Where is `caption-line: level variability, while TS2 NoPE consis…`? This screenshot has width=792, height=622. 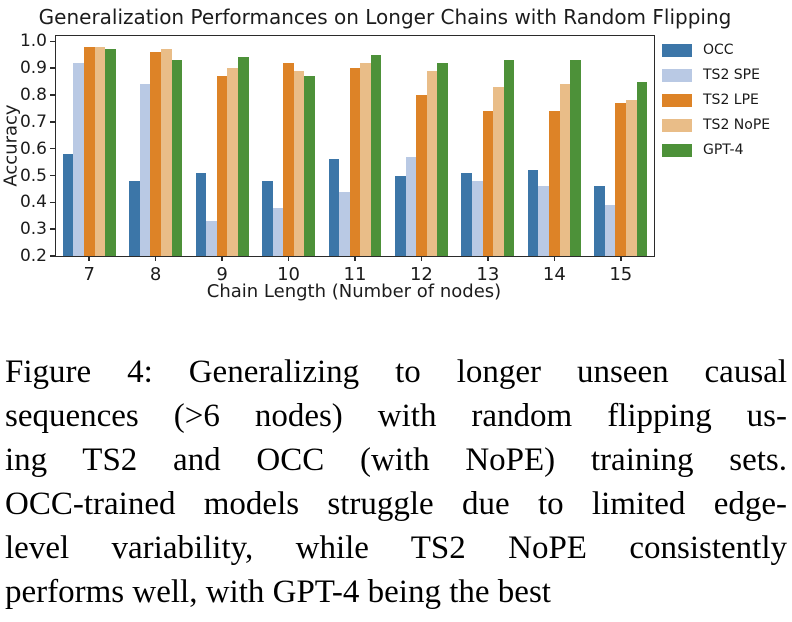
caption-line: level variability, while TS2 NoPE consis… is located at coordinates (396, 548).